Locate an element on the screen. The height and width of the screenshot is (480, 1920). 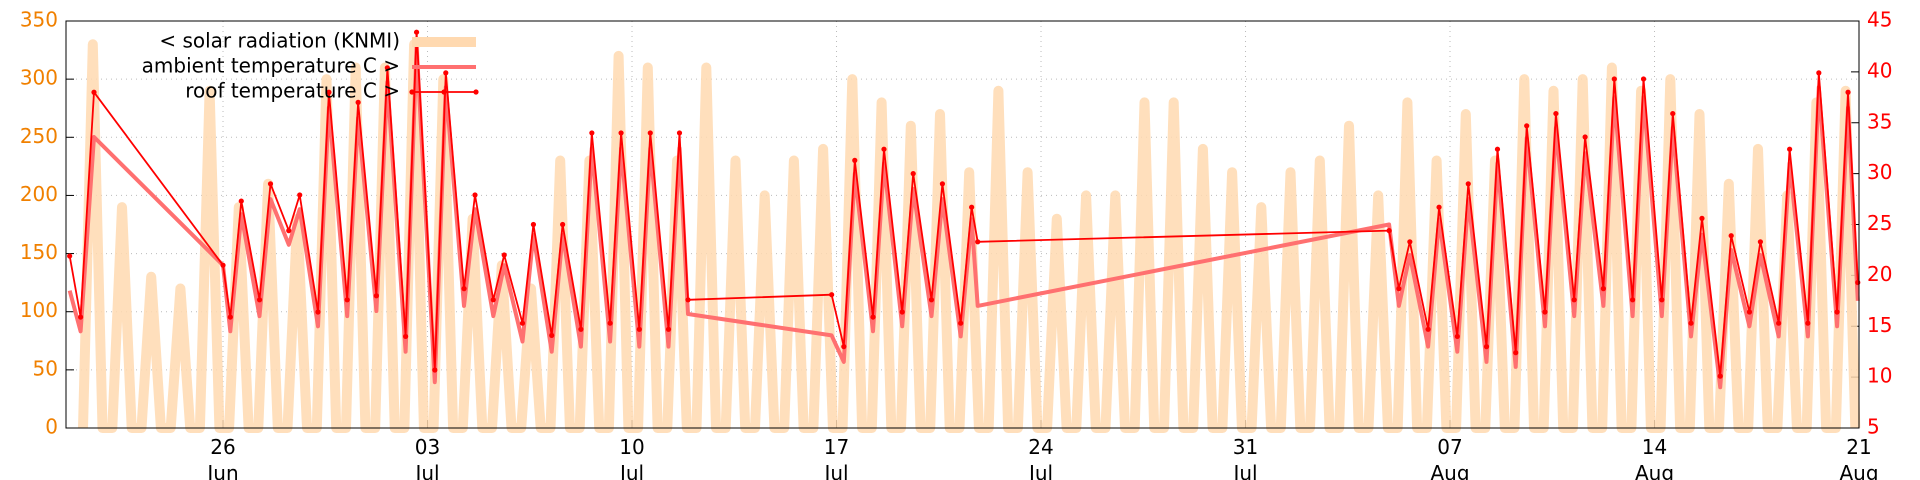
y2-tick-label: 5 is located at coordinates (1873, 427).